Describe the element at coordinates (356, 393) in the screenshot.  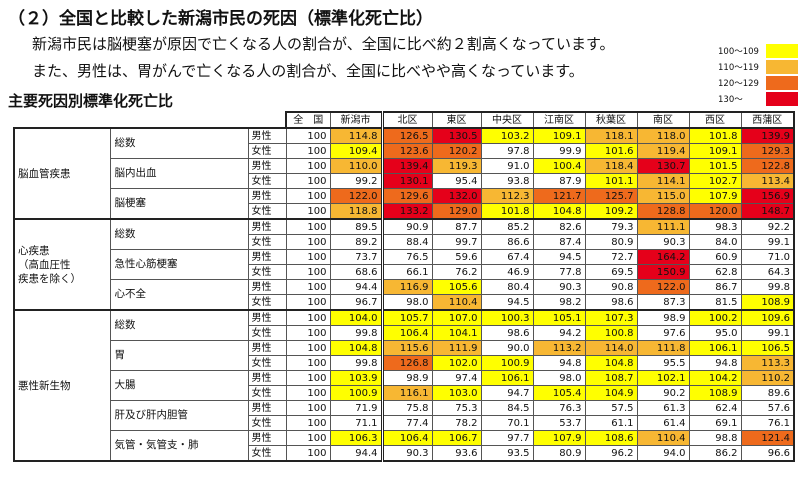
I see `value-cell: 100.9` at that location.